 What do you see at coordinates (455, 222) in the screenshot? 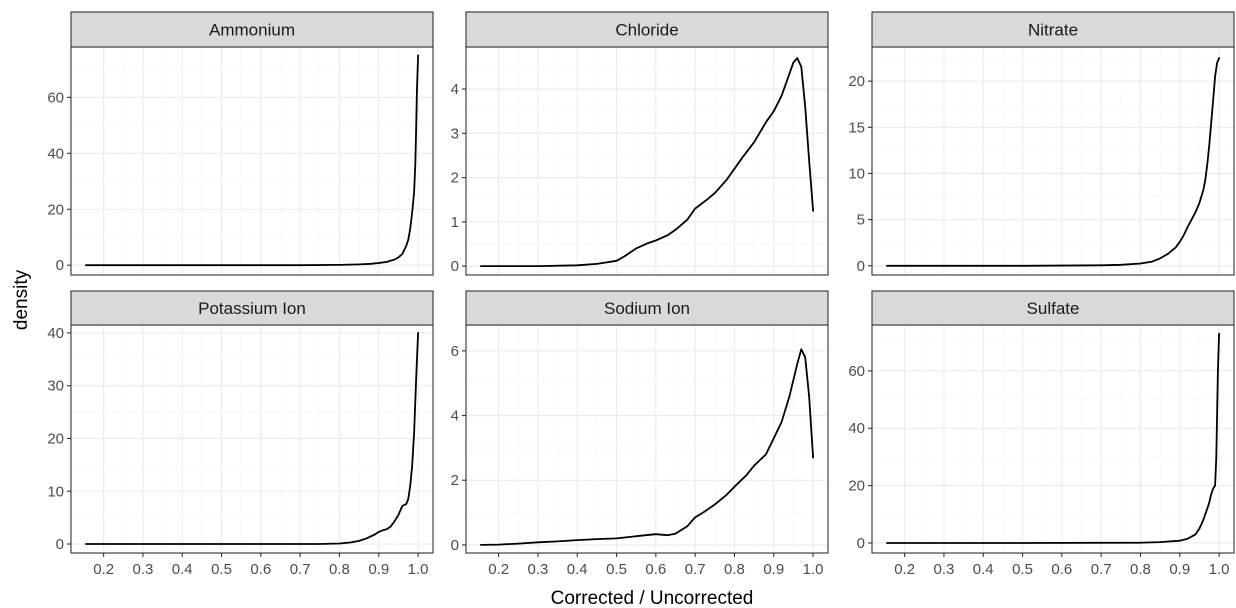
I see `y-tick-label: 1` at bounding box center [455, 222].